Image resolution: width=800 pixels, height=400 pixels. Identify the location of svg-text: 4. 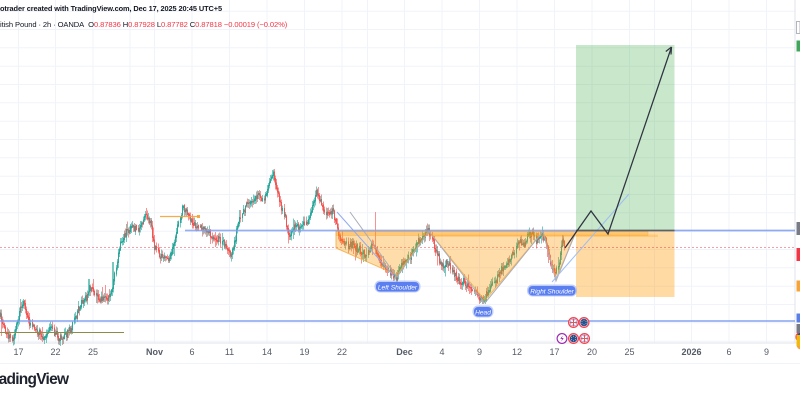
(441, 352).